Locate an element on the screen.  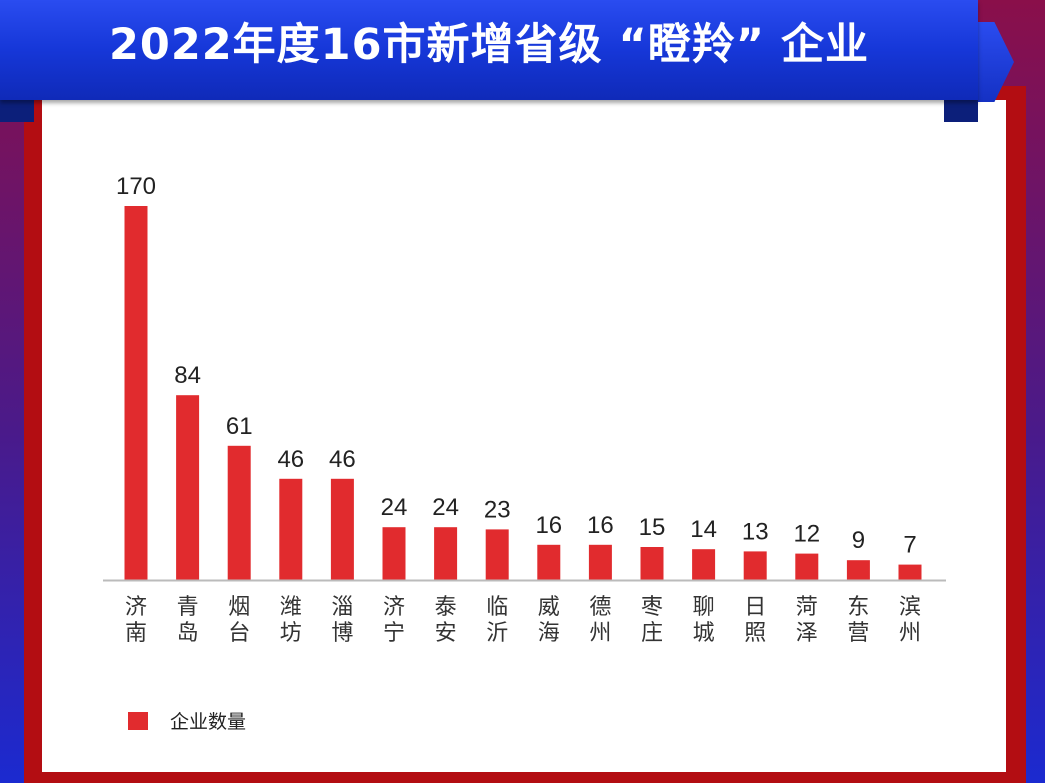
value-label: 84 is located at coordinates (187, 375).